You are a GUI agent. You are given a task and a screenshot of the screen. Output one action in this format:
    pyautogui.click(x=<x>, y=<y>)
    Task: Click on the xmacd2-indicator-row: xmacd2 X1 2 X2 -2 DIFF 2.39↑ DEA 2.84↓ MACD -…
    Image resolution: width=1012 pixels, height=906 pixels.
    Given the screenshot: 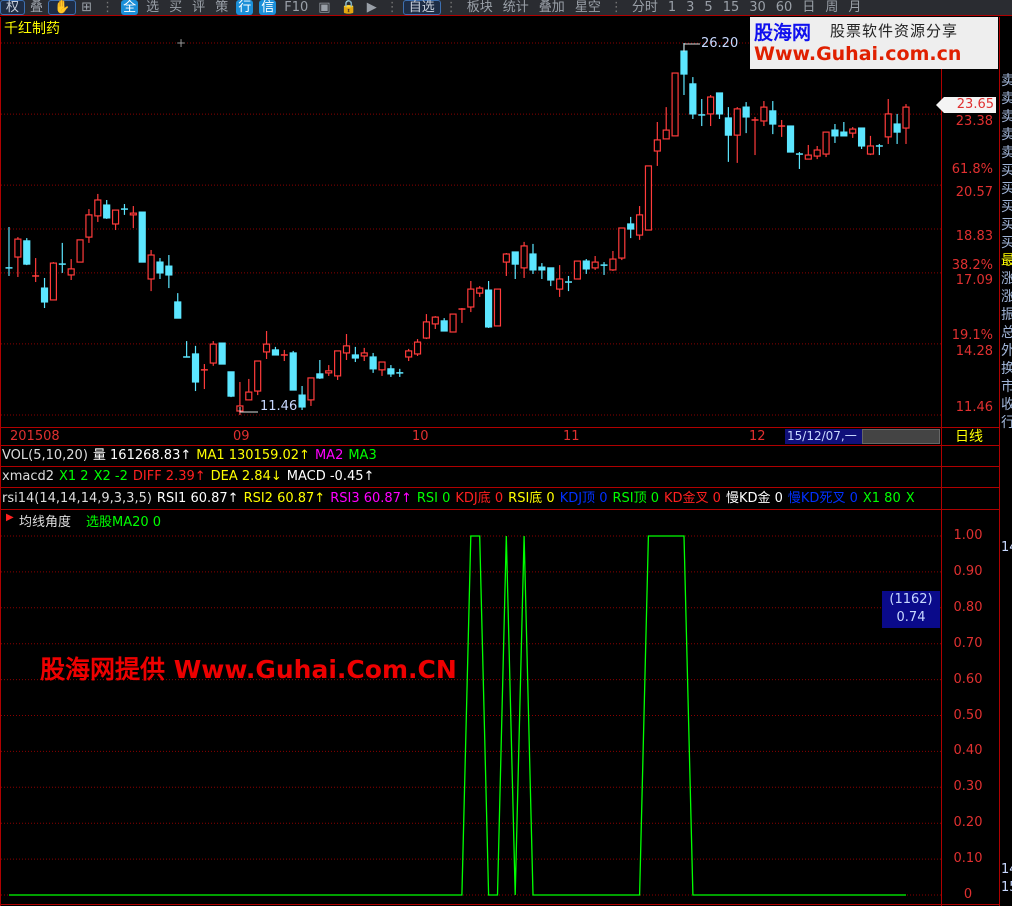 What is the action you would take?
    pyautogui.click(x=190, y=477)
    